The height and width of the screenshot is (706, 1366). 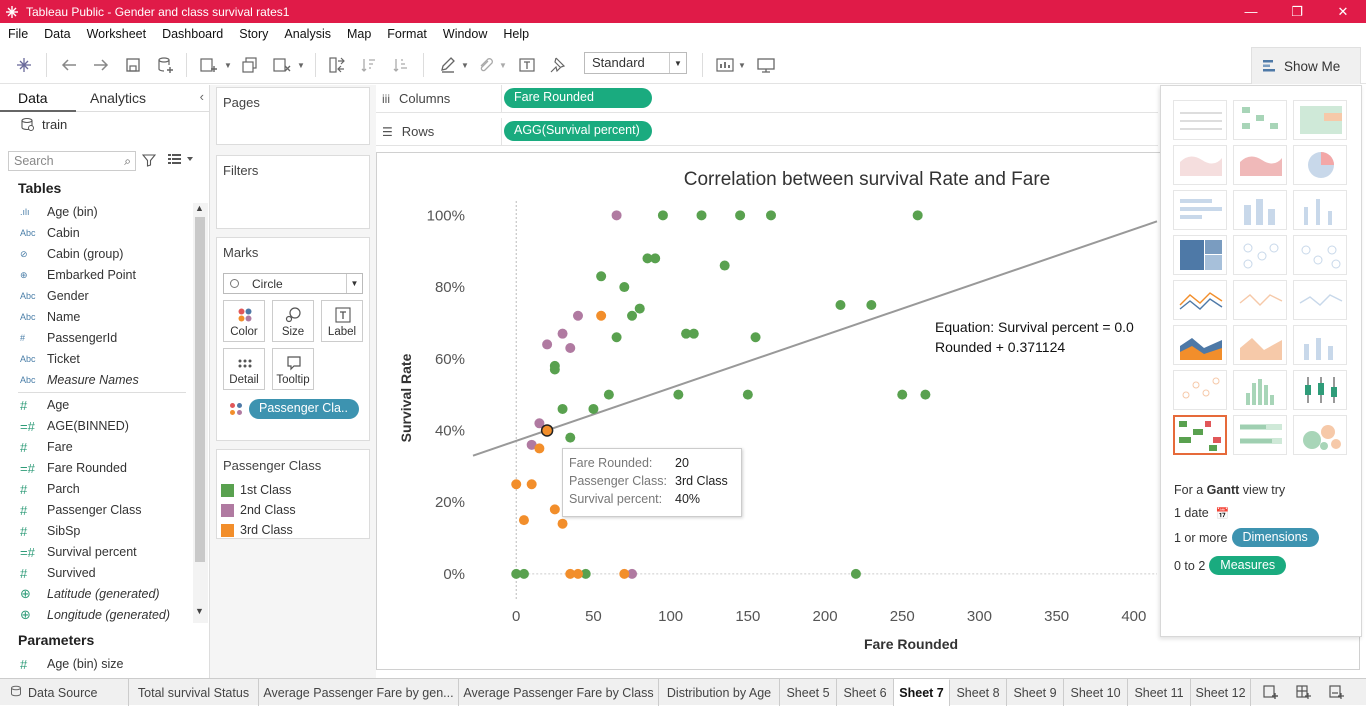 I want to click on tableau-home-icon, so click(x=24, y=65).